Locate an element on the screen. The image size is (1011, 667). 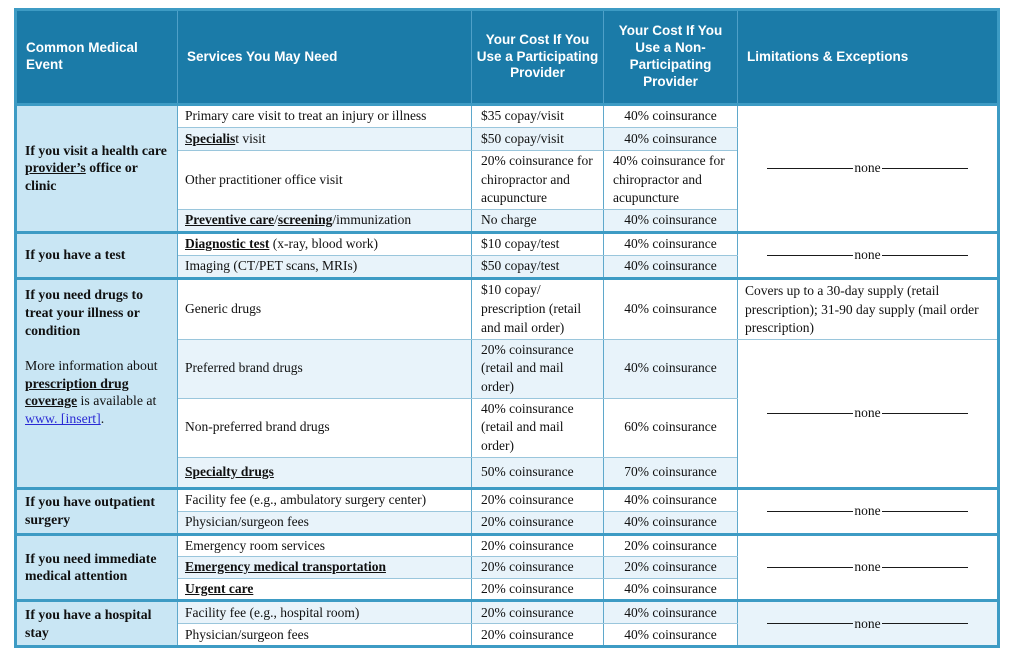
text-segment: If you have outpatient surgery is located at coordinates (90, 510).